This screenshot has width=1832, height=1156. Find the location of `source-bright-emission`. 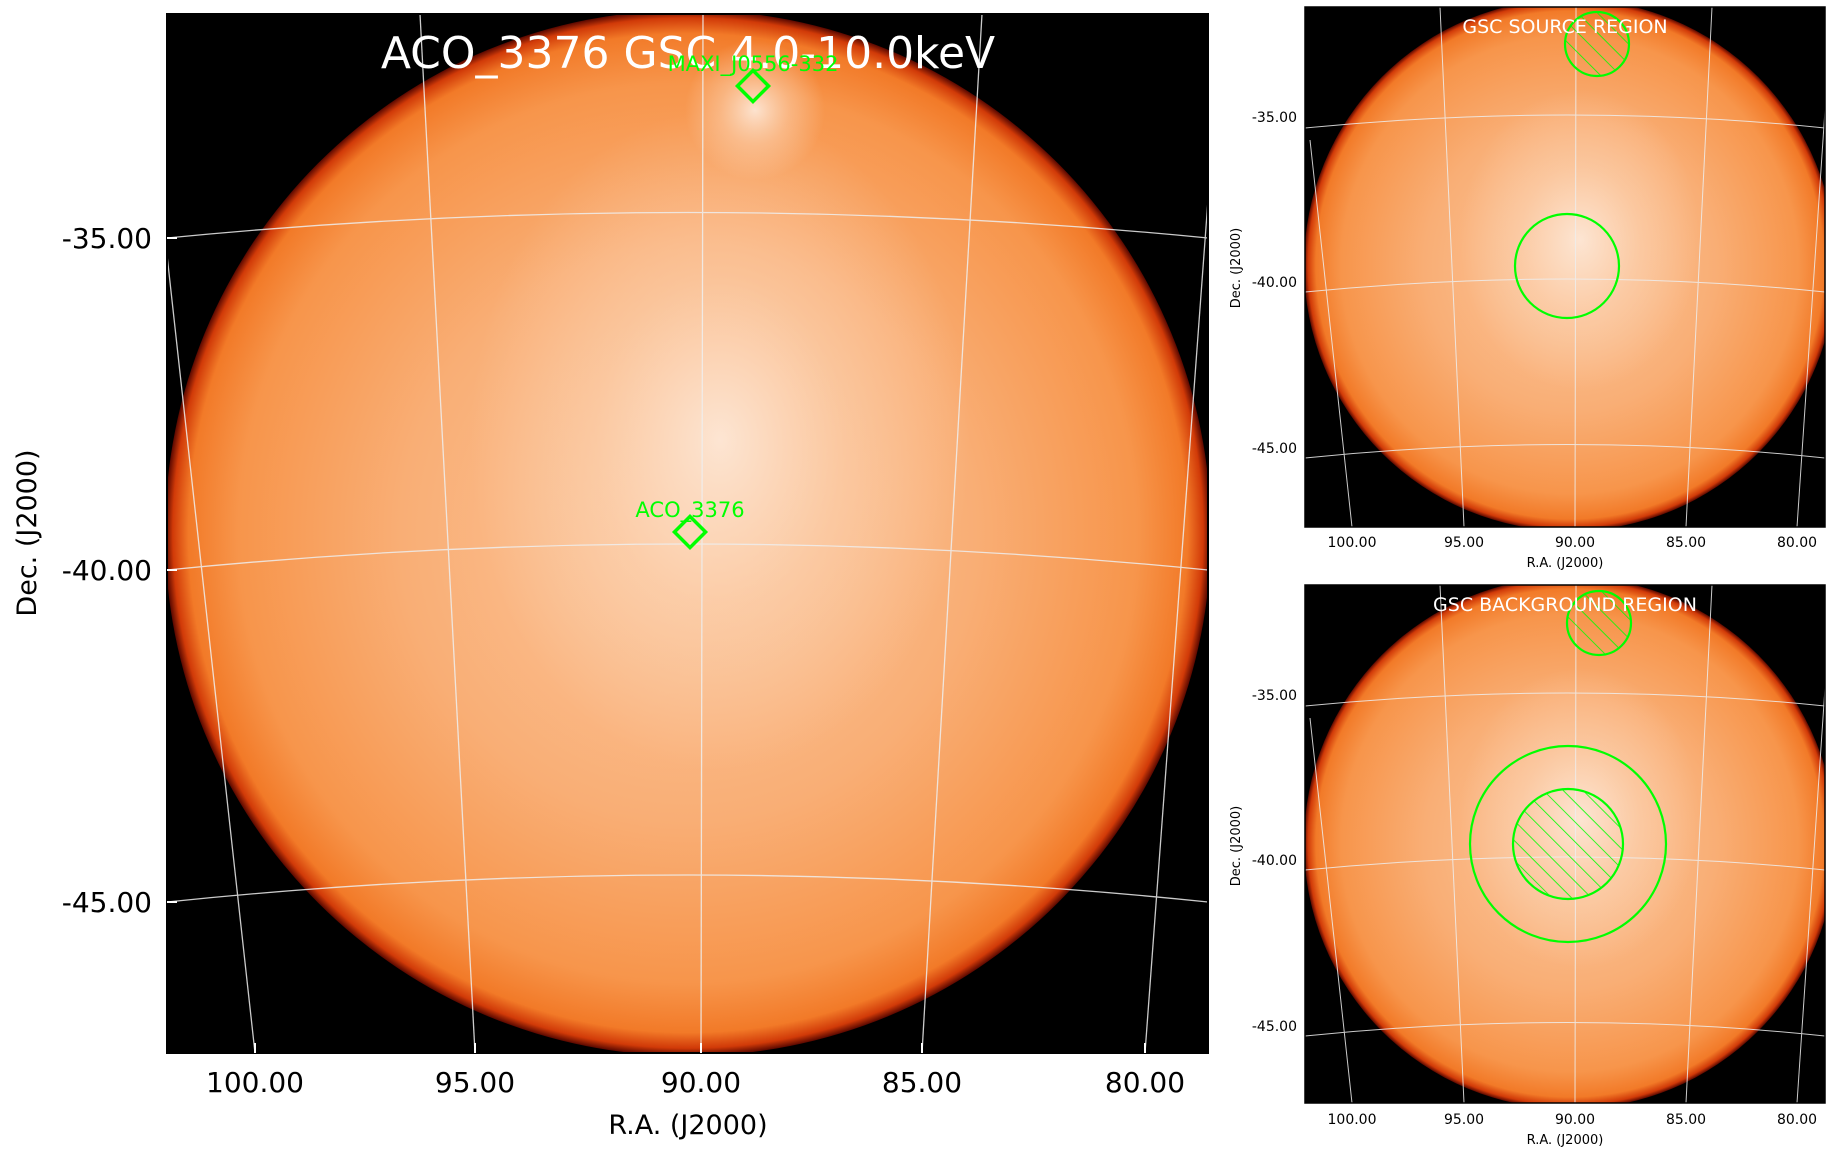

source-bright-emission is located at coordinates (1580, 240).